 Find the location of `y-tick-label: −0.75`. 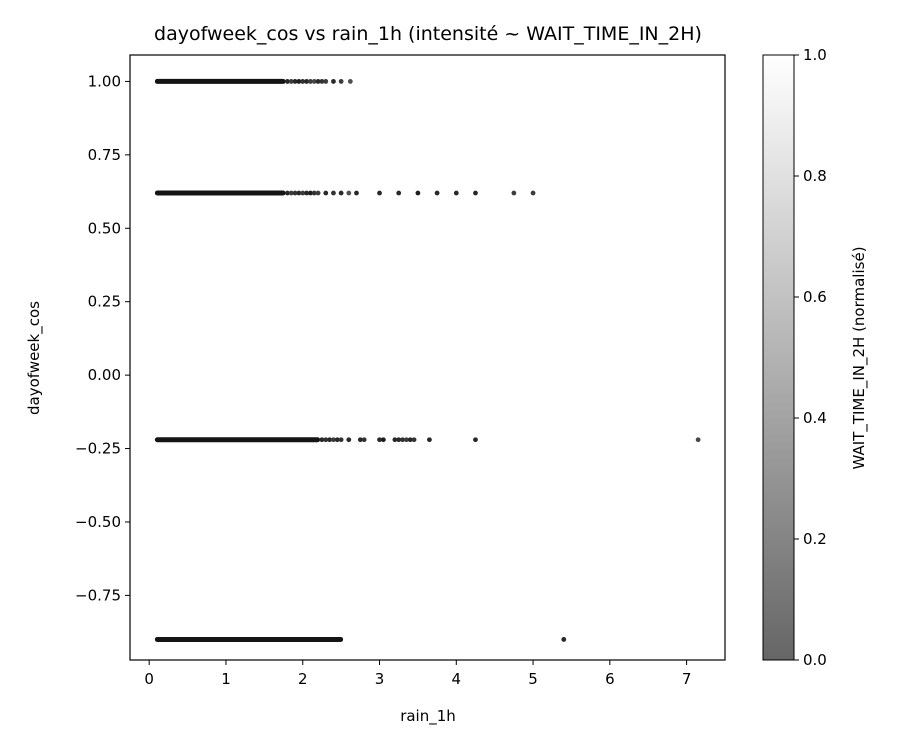

y-tick-label: −0.75 is located at coordinates (98, 595).